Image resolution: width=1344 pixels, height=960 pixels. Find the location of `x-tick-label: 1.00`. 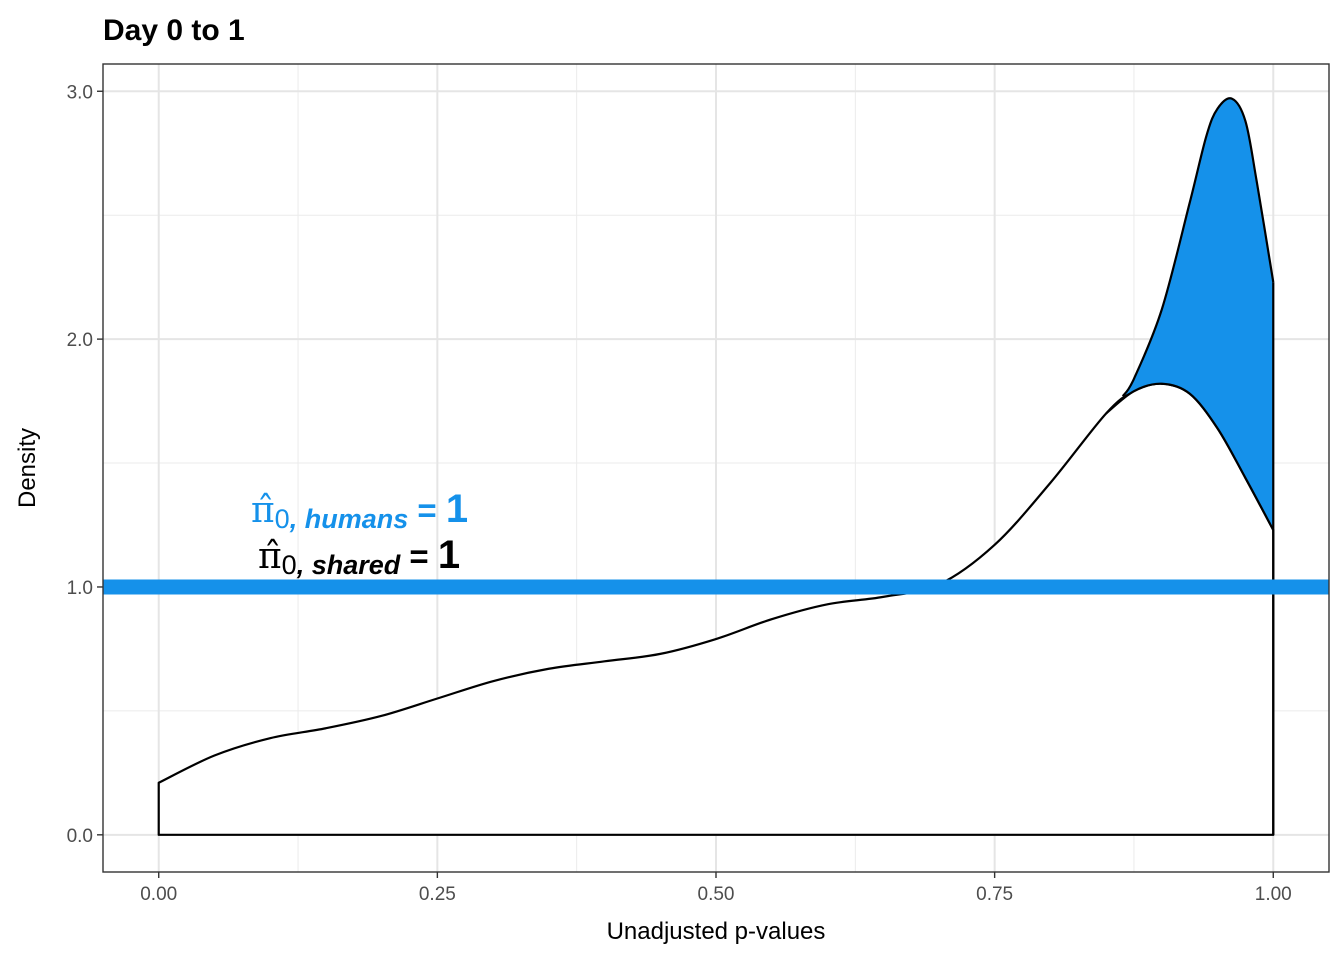

x-tick-label: 1.00 is located at coordinates (1273, 894).